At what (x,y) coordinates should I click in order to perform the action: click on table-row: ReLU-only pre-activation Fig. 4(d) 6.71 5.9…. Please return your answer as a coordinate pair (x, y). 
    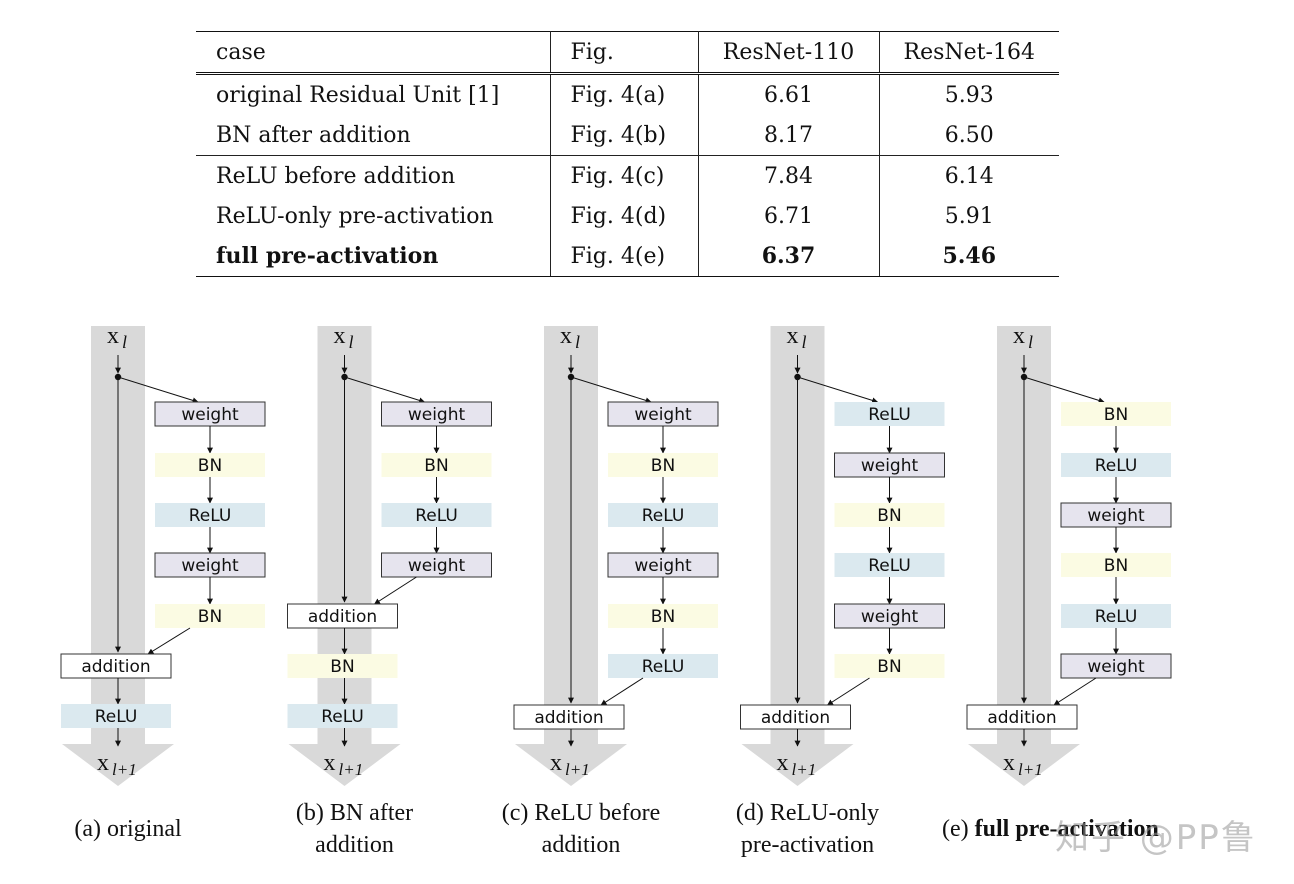
    Looking at the image, I should click on (627, 216).